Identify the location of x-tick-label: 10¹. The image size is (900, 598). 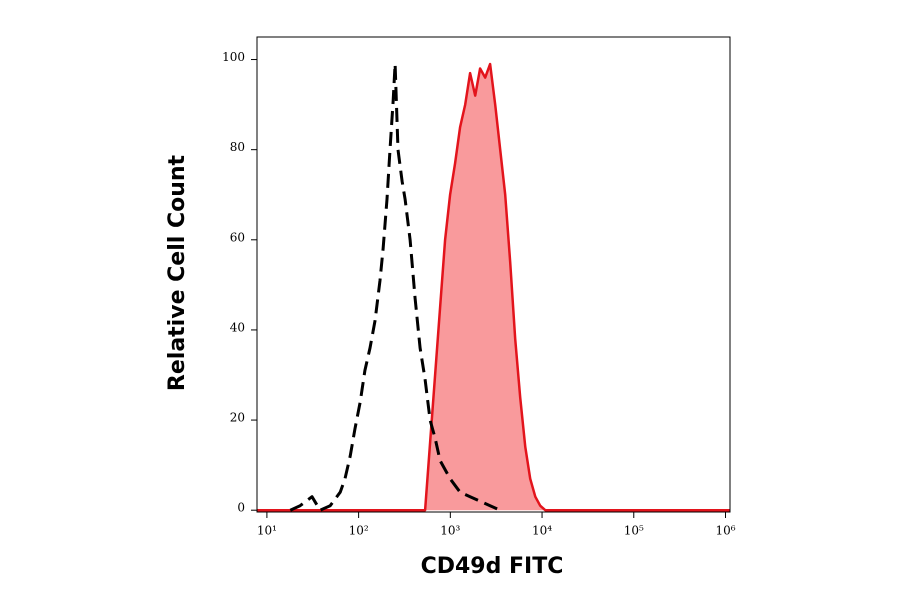
(267, 531).